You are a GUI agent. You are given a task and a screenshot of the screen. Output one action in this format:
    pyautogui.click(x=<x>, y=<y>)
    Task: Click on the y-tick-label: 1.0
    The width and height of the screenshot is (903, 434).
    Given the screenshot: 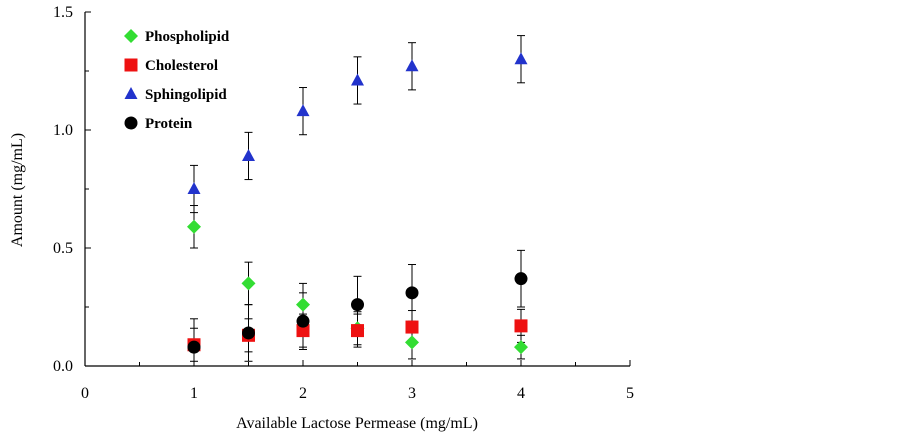 What is the action you would take?
    pyautogui.click(x=63, y=130)
    